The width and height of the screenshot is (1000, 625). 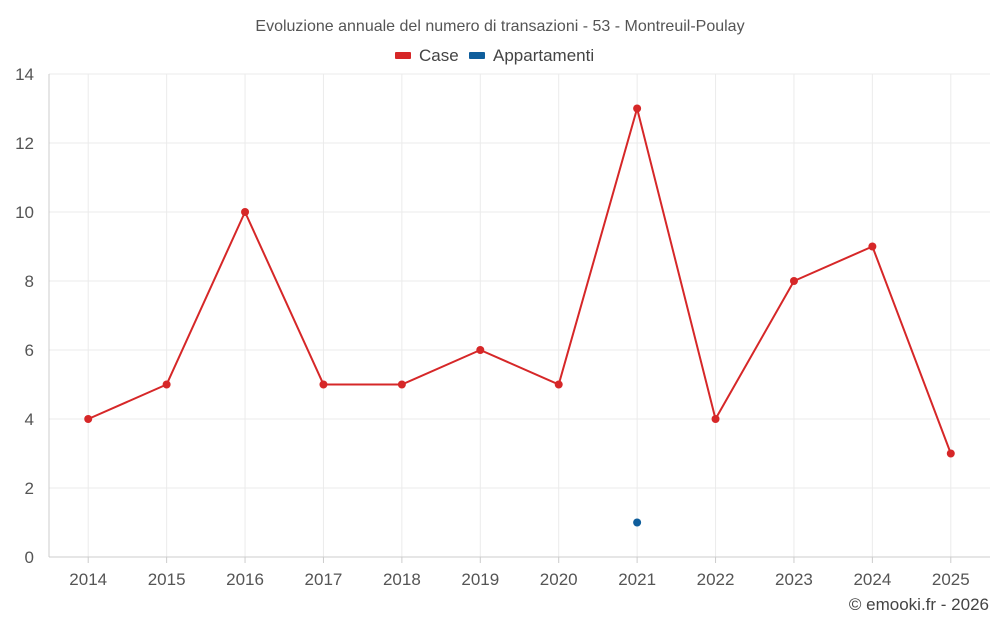 I want to click on y-tick-label: 8, so click(x=29, y=281).